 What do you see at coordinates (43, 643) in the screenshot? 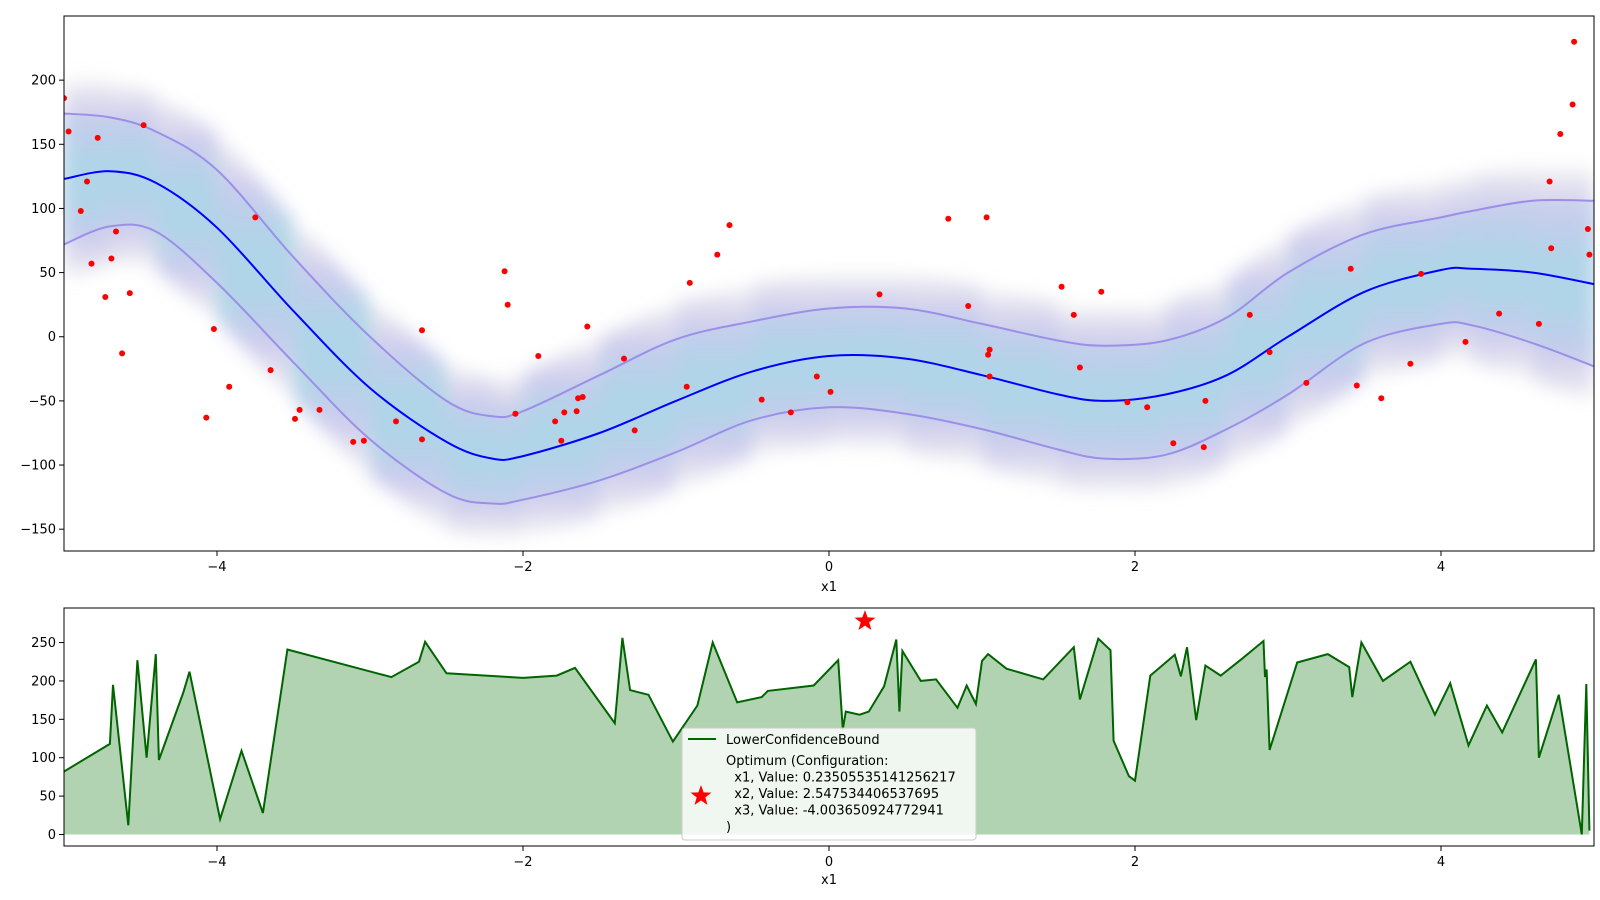
I see `y-tick-label: 250` at bounding box center [43, 643].